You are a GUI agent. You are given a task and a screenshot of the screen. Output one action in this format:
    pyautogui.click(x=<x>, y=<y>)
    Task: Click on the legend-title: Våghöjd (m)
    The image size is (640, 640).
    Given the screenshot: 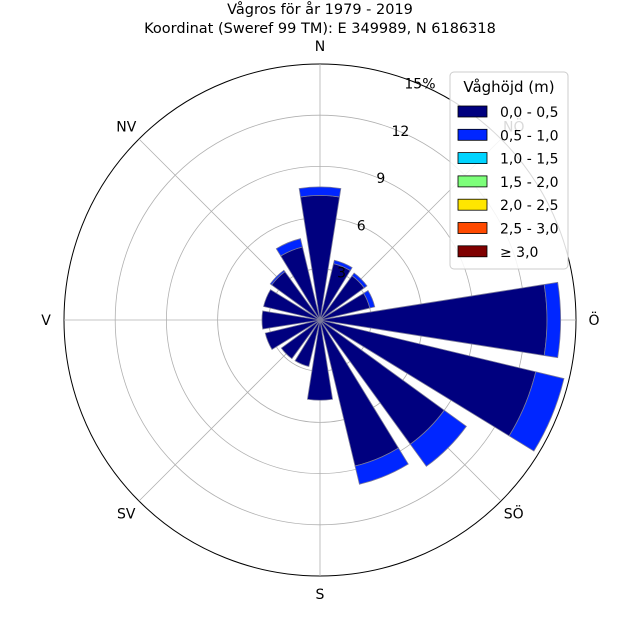 What is the action you would take?
    pyautogui.click(x=508, y=87)
    